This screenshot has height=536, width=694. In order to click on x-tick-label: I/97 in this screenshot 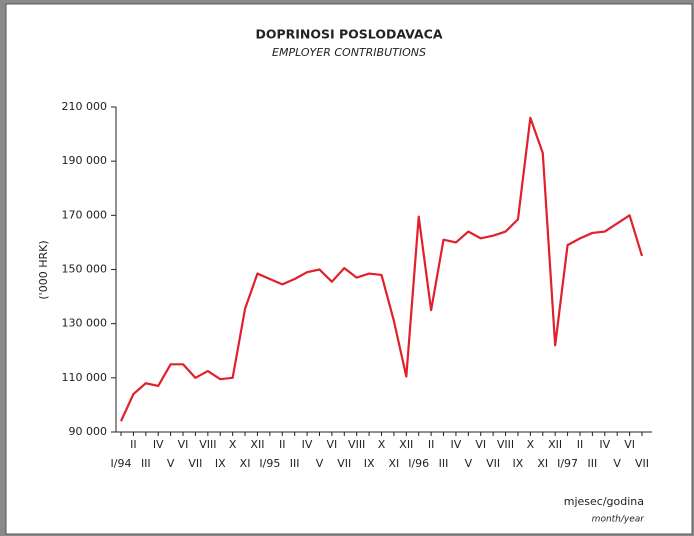, I will do `click(567, 463)`.